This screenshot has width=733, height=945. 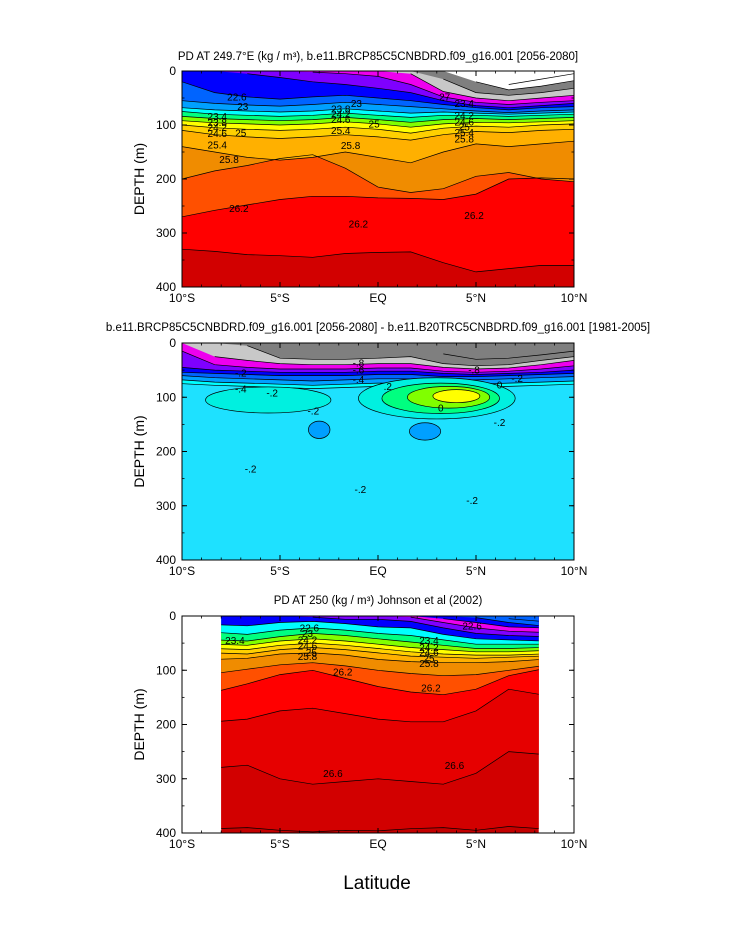 What do you see at coordinates (378, 354) in the screenshot?
I see `band--1.6` at bounding box center [378, 354].